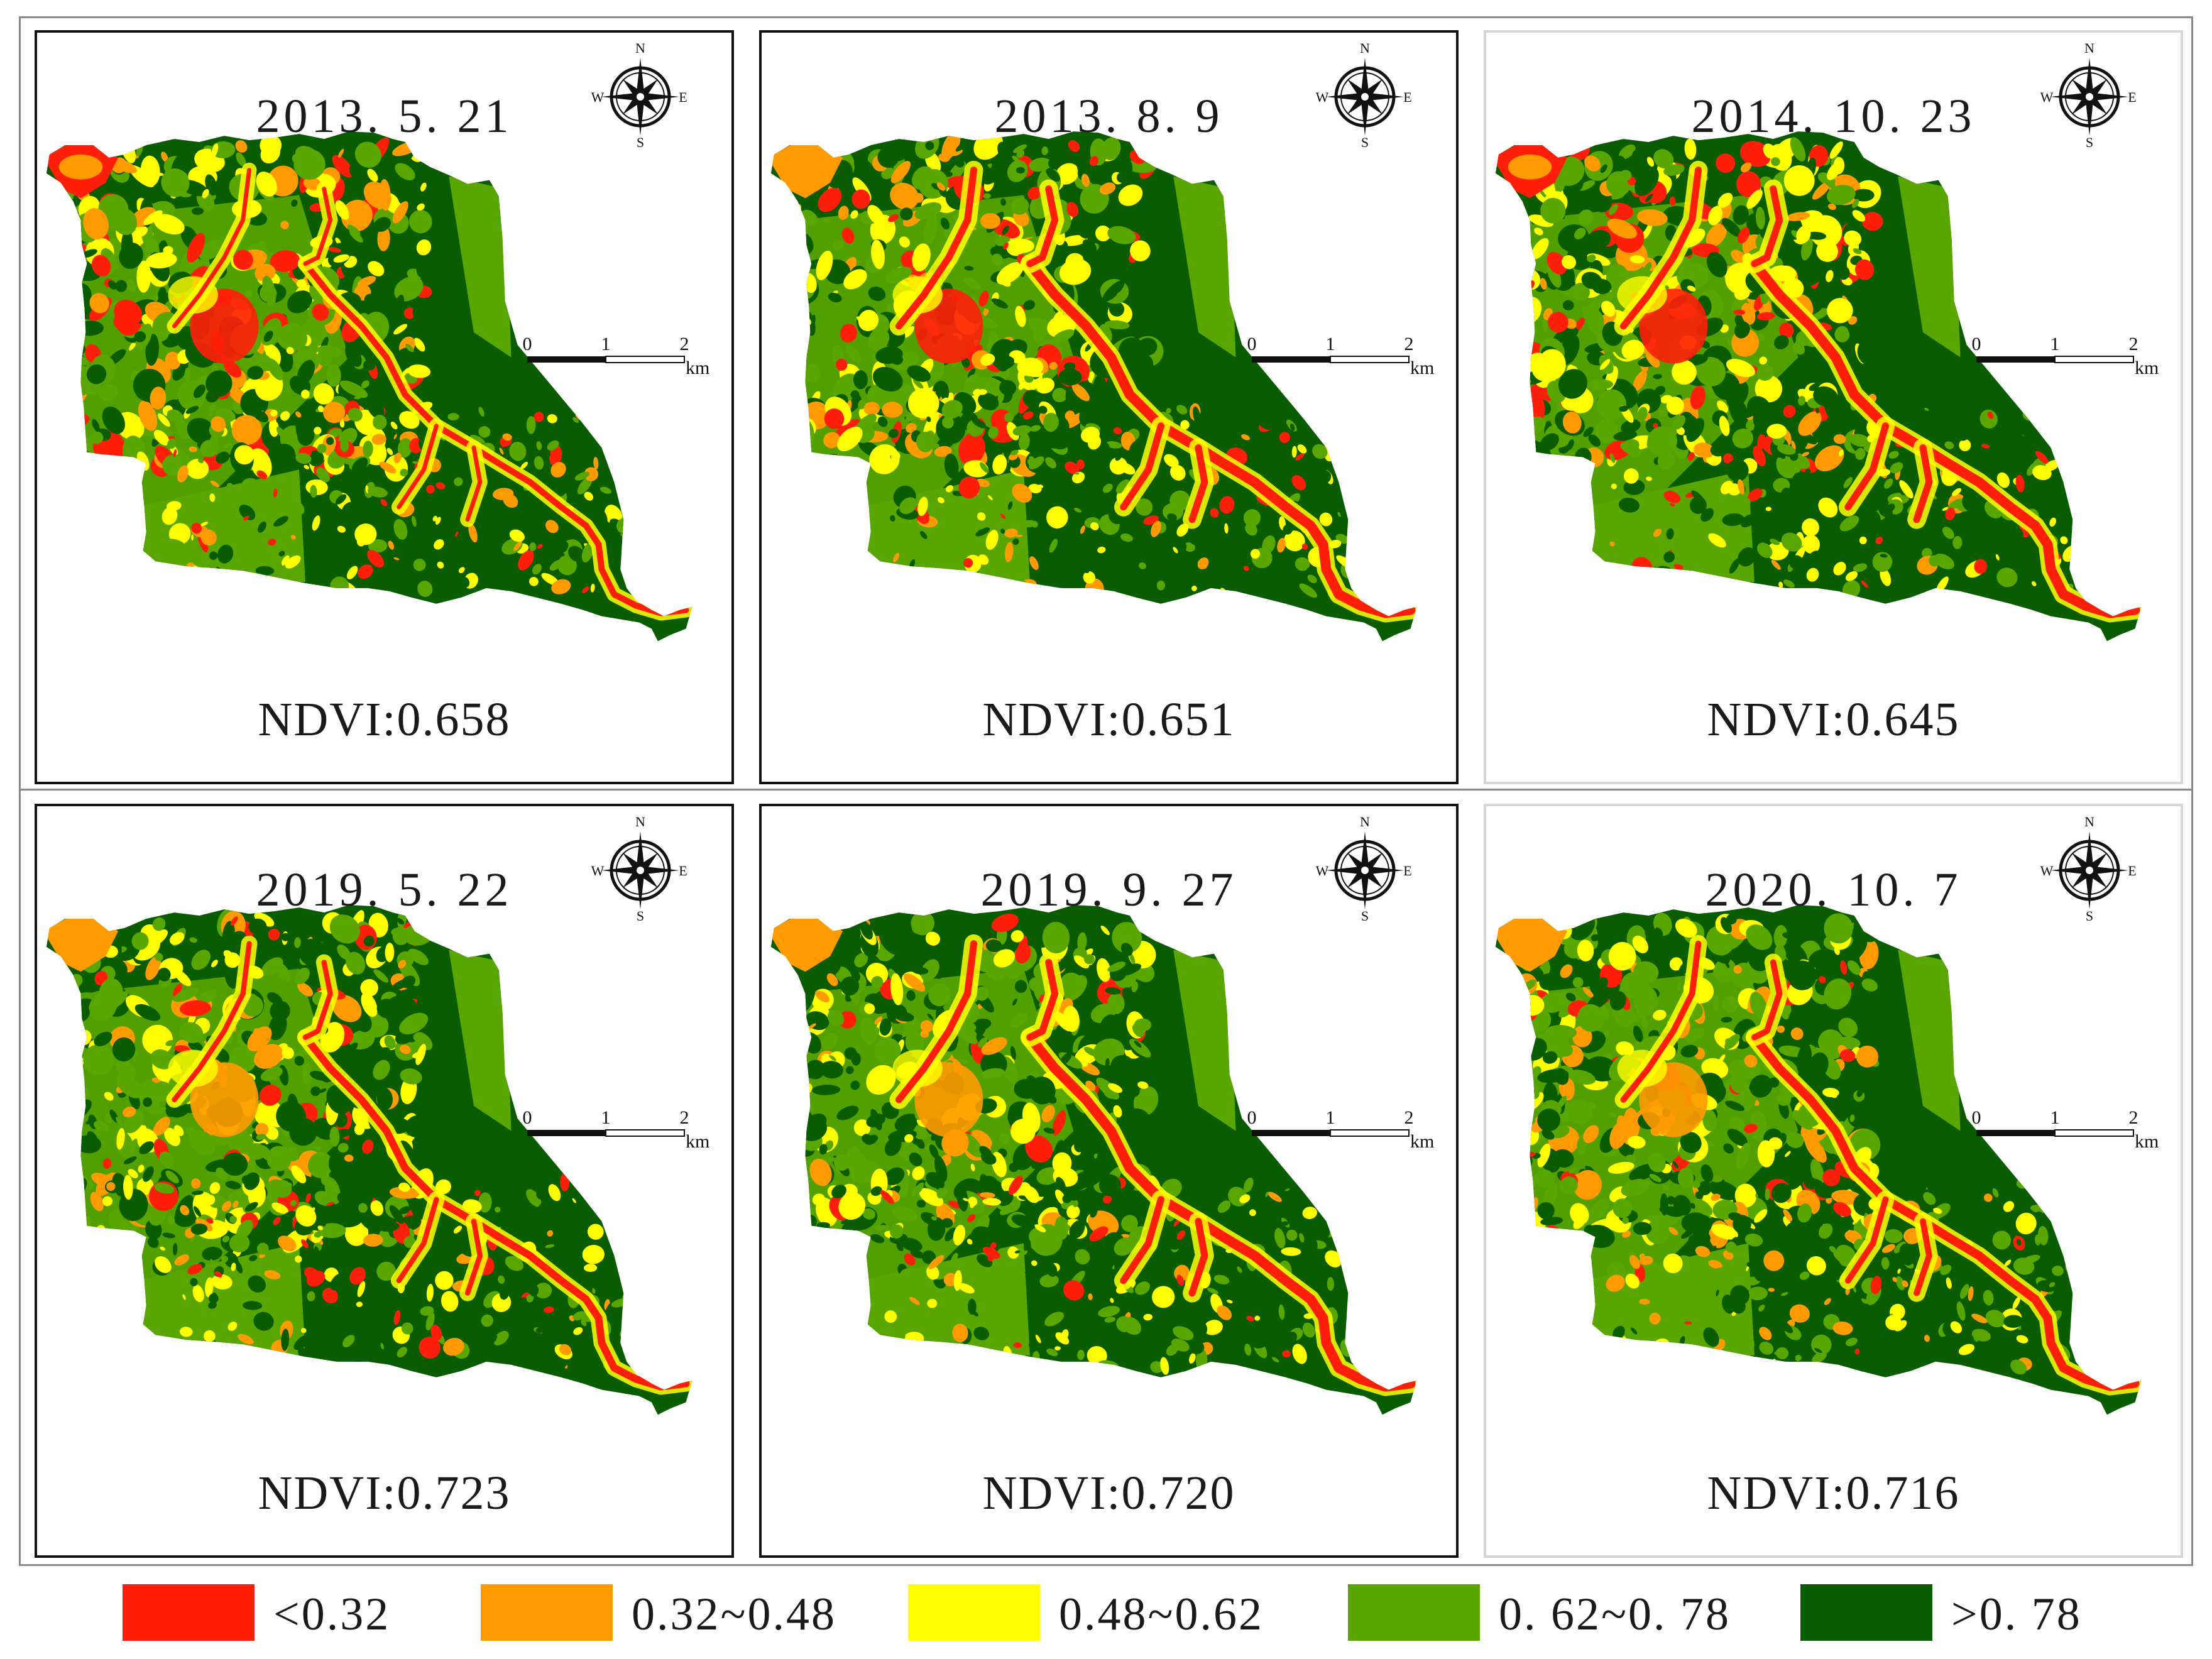  Describe the element at coordinates (1161, 1614) in the screenshot. I see `legend-label: 0.48~0.62` at that location.